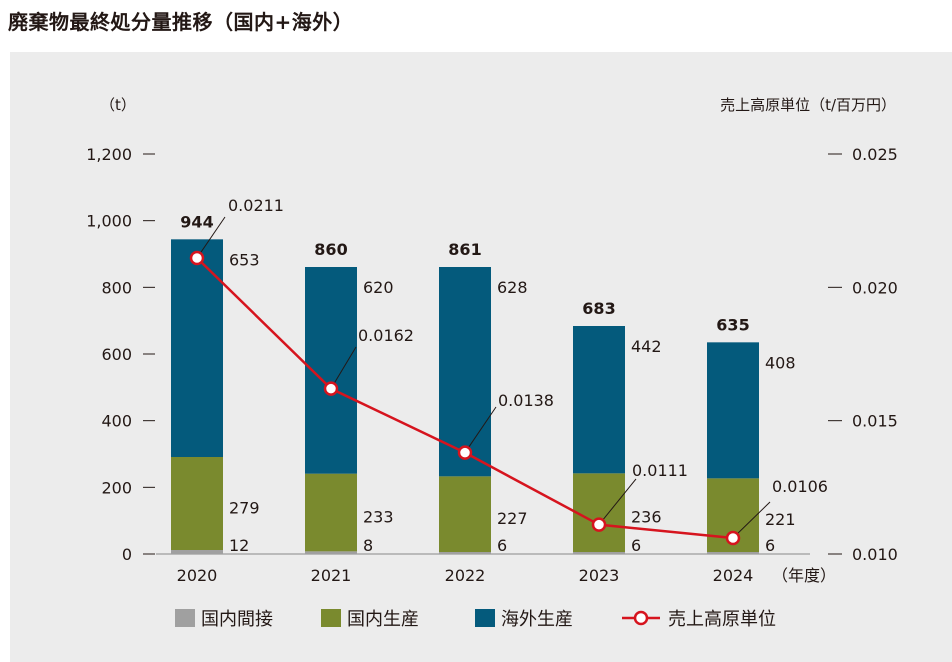 The width and height of the screenshot is (952, 662). What do you see at coordinates (116, 287) in the screenshot?
I see `y-left-tick-label: 800` at bounding box center [116, 287].